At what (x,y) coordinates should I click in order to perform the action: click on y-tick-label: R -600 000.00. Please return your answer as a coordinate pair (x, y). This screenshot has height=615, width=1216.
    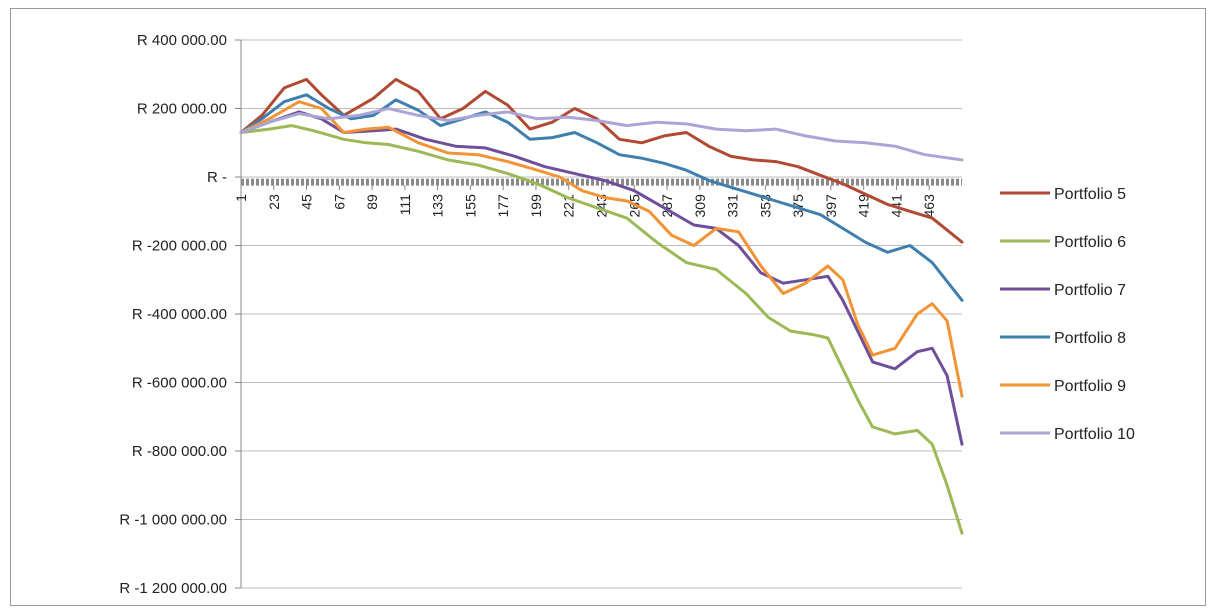
    Looking at the image, I should click on (179, 383).